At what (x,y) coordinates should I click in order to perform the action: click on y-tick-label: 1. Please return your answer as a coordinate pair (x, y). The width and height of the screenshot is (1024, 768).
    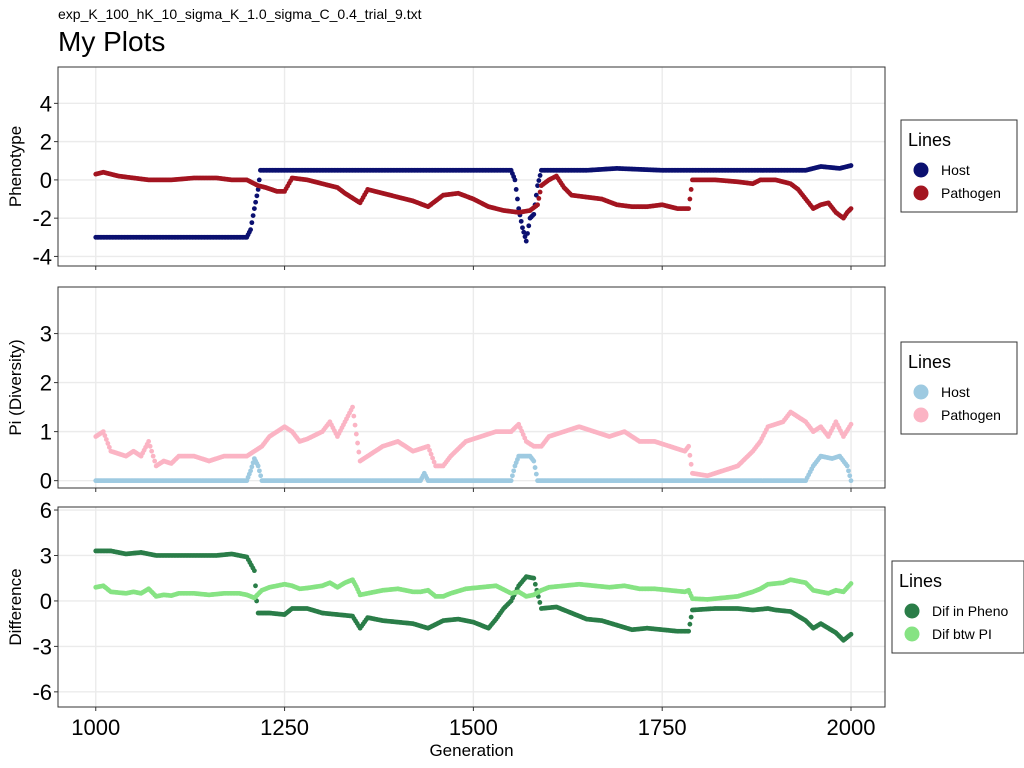
    Looking at the image, I should click on (46, 432).